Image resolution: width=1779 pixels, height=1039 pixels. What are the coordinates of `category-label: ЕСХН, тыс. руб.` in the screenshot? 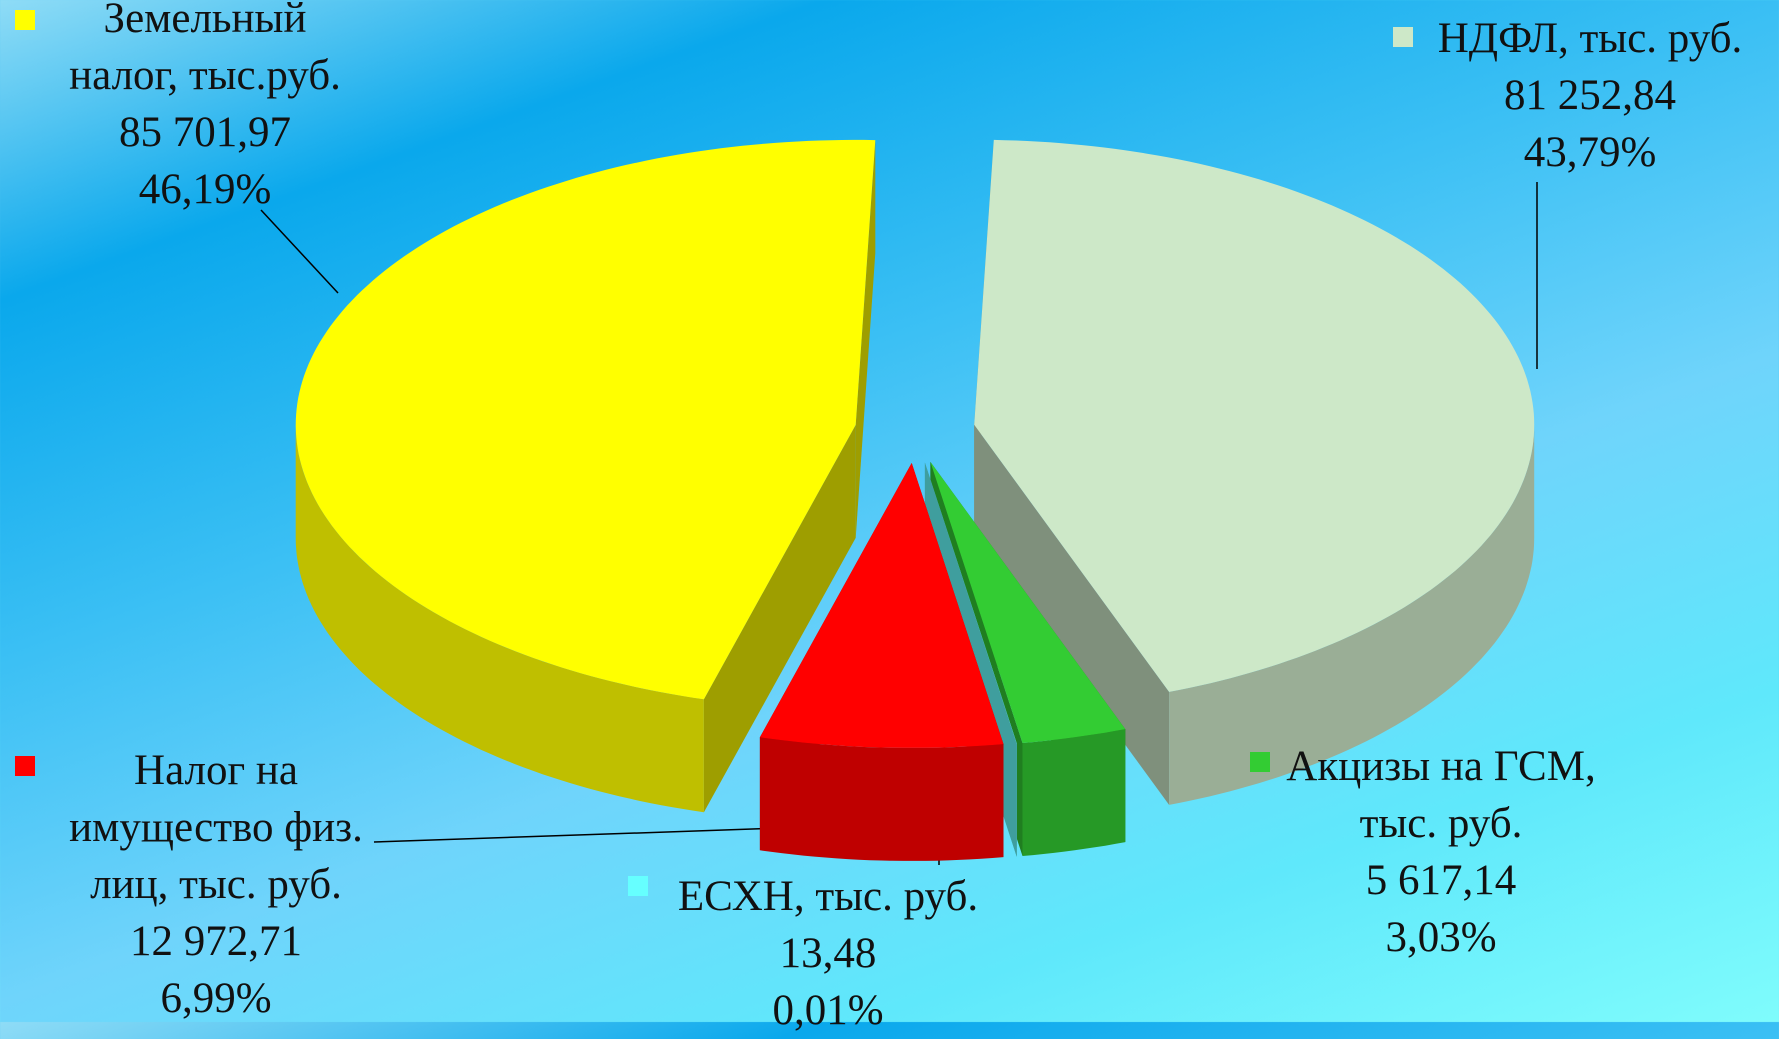 It's located at (828, 896).